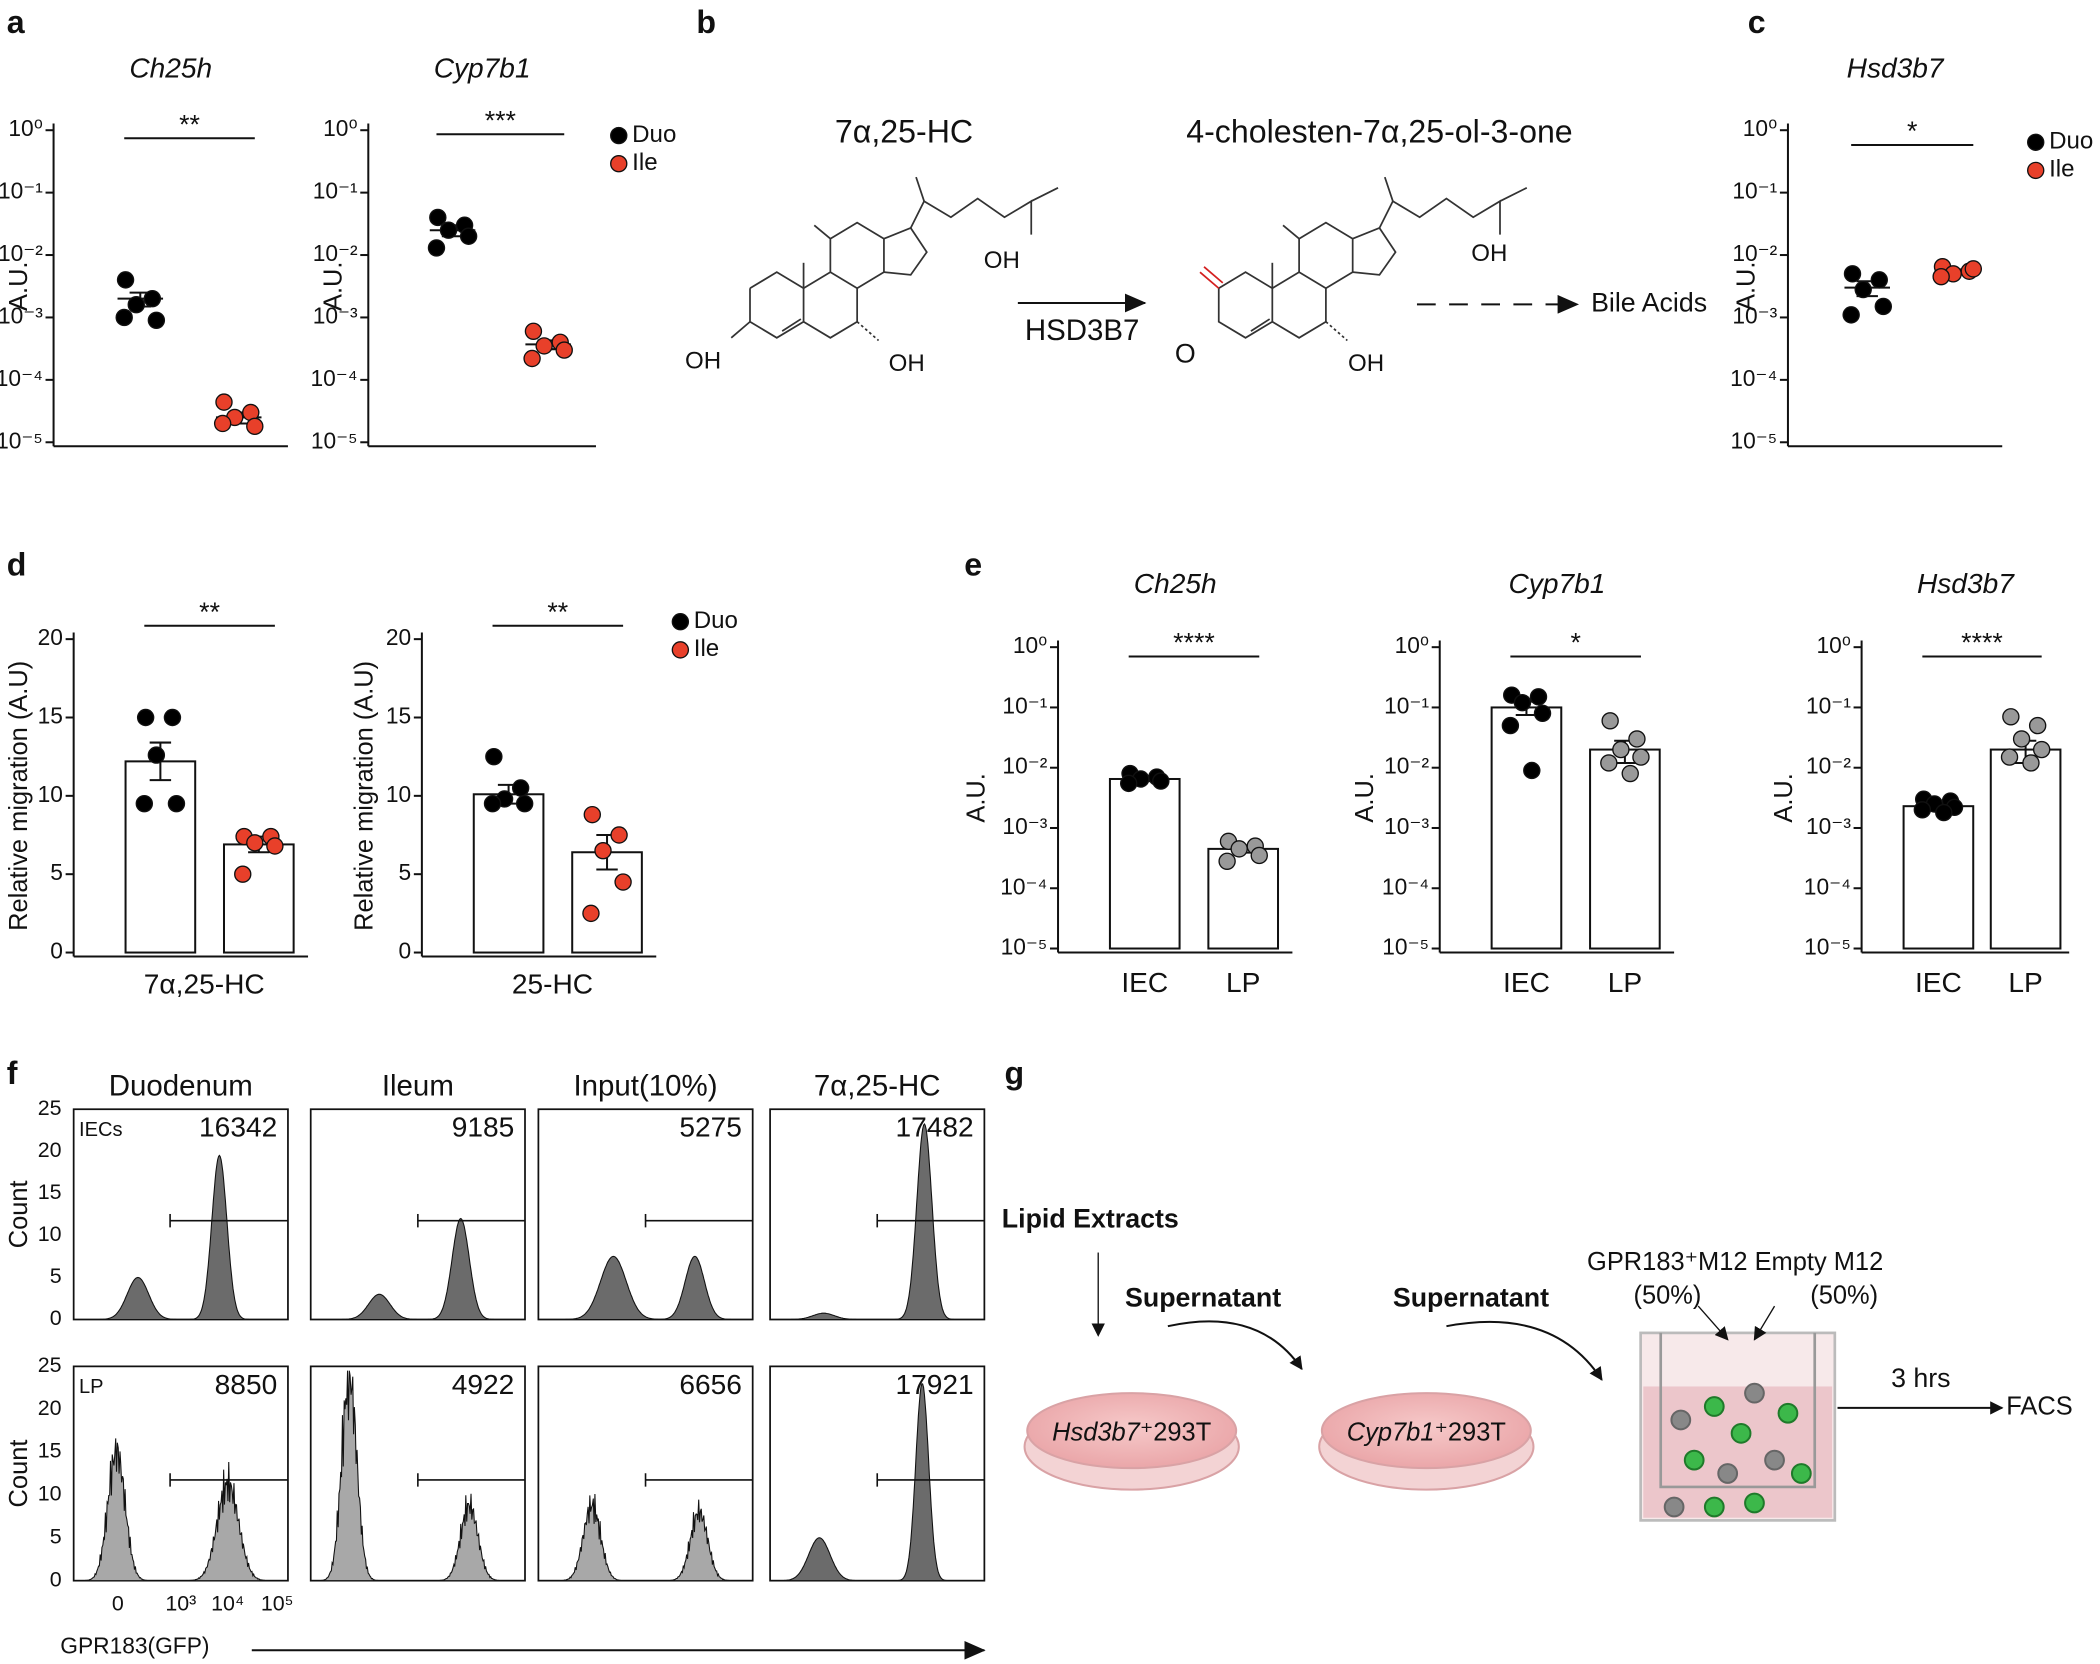 The height and width of the screenshot is (1664, 2100). I want to click on x-tick-label: 0, so click(118, 1603).